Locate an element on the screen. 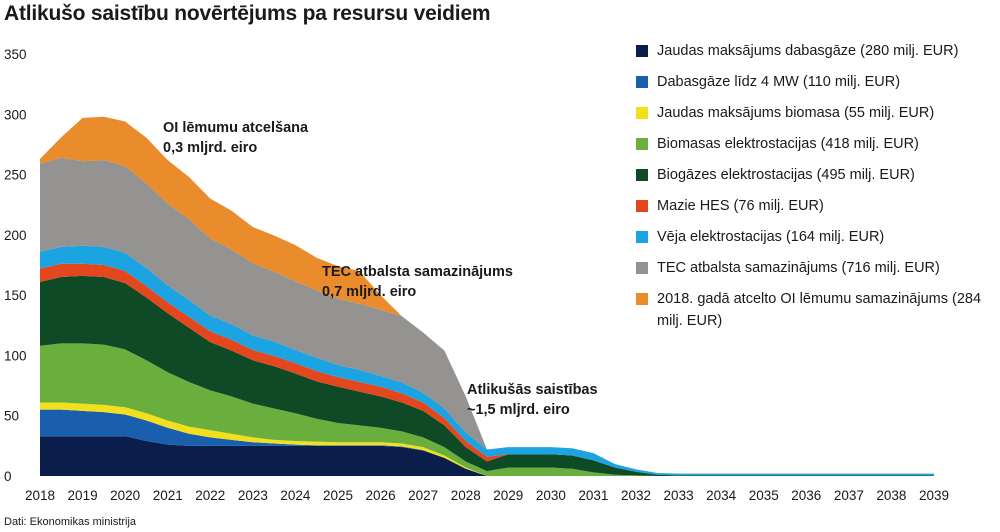 This screenshot has height=532, width=1000. legend-label: Dabasgāze līdz 4 MW (110 milj. EUR) is located at coordinates (779, 82).